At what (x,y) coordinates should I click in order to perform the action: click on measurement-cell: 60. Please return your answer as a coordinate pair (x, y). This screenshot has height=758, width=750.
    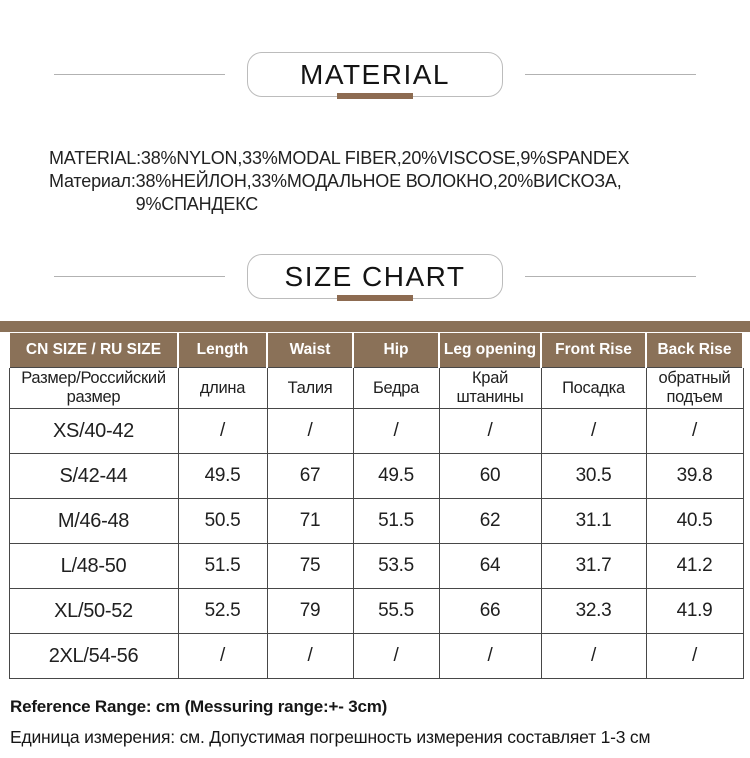
    Looking at the image, I should click on (490, 476).